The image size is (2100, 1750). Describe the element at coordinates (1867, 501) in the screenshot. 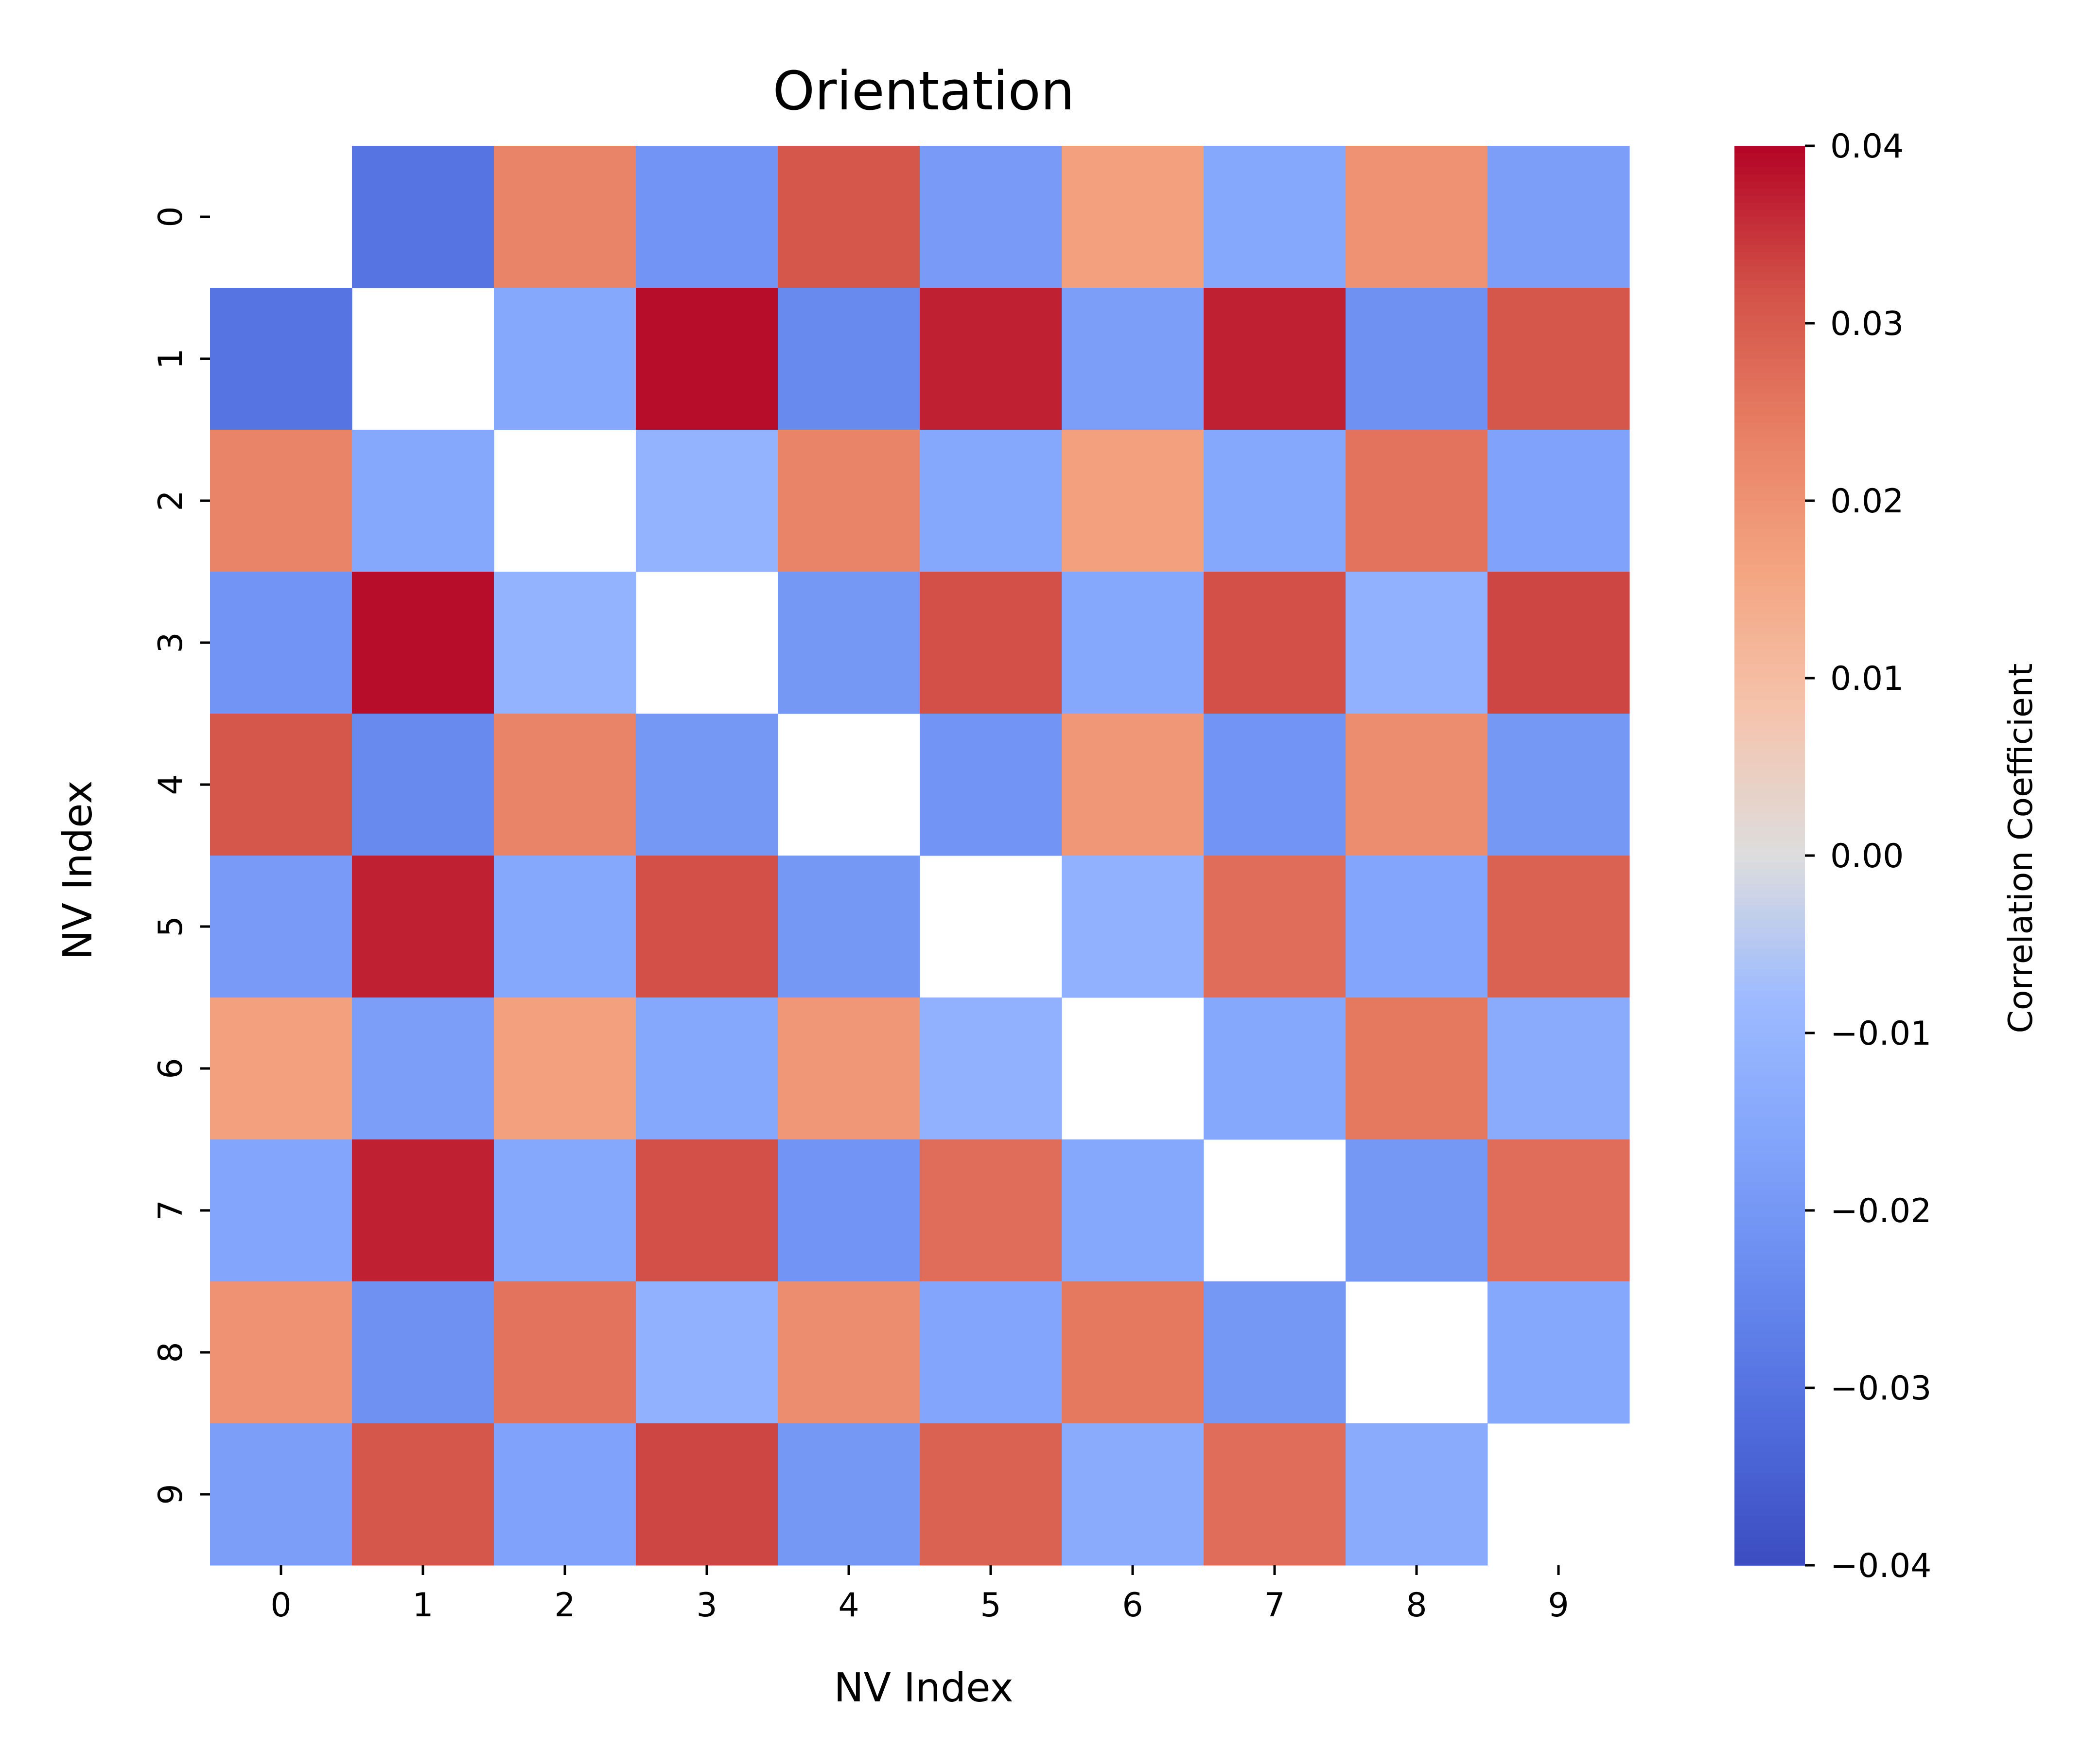

I see `colorbar-tick-label: 0.02` at that location.